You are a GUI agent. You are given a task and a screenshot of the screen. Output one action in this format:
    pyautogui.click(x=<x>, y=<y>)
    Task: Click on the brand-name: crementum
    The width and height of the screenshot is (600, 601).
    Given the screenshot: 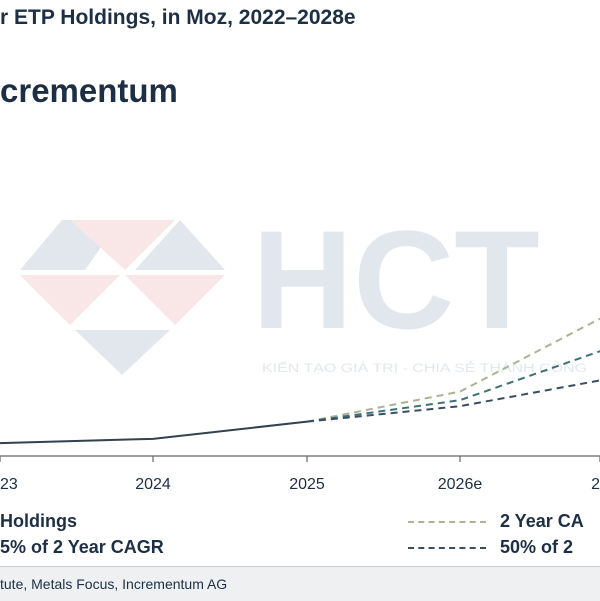 What is the action you would take?
    pyautogui.click(x=89, y=90)
    